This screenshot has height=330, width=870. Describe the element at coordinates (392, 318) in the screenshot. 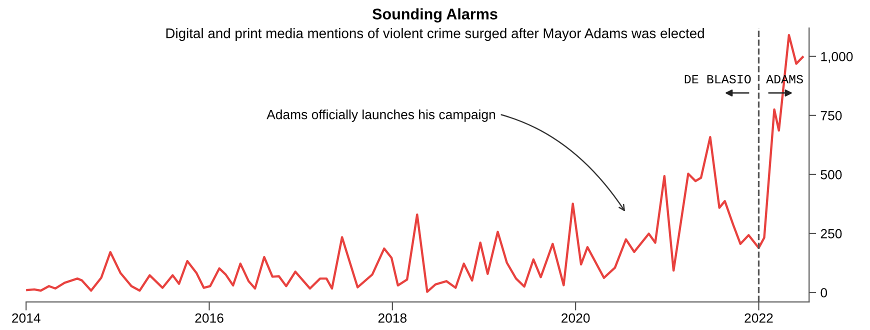

I see `x-tick-label: 2018` at that location.